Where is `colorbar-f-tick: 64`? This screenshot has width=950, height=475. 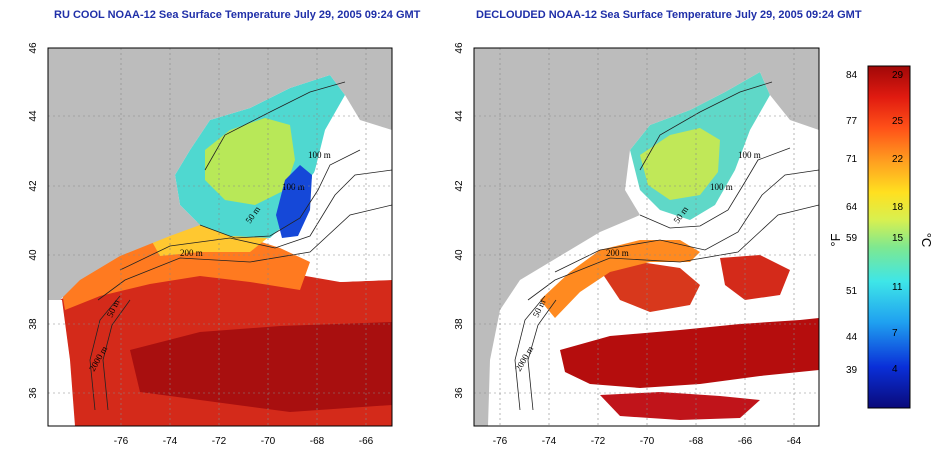
colorbar-f-tick: 64 is located at coordinates (852, 207).